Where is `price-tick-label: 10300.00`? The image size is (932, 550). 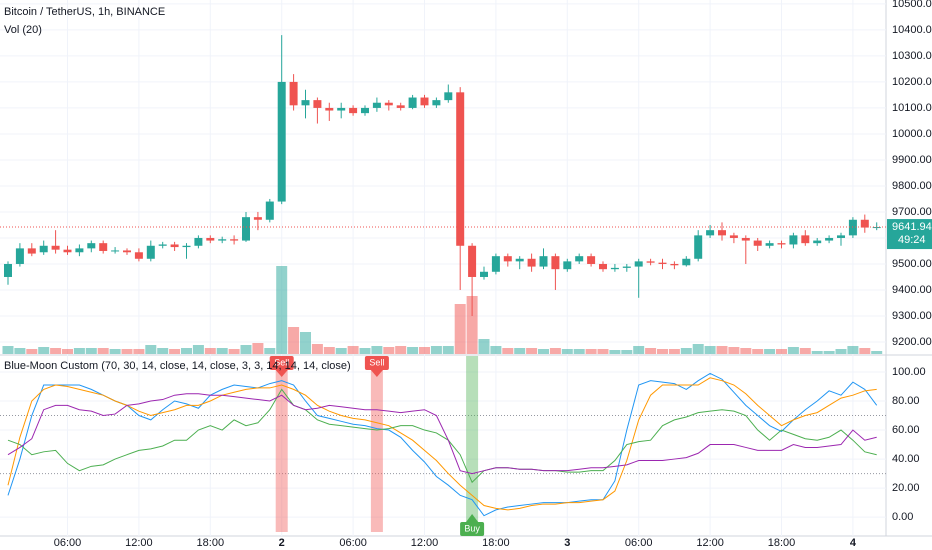
price-tick-label: 10300.00 is located at coordinates (912, 56).